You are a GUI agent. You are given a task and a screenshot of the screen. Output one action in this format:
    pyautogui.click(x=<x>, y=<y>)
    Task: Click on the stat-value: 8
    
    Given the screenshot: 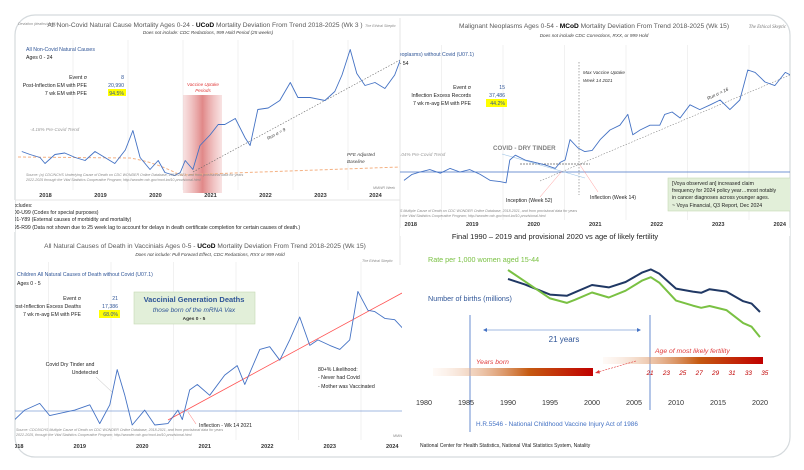 What is the action you would take?
    pyautogui.click(x=122, y=78)
    